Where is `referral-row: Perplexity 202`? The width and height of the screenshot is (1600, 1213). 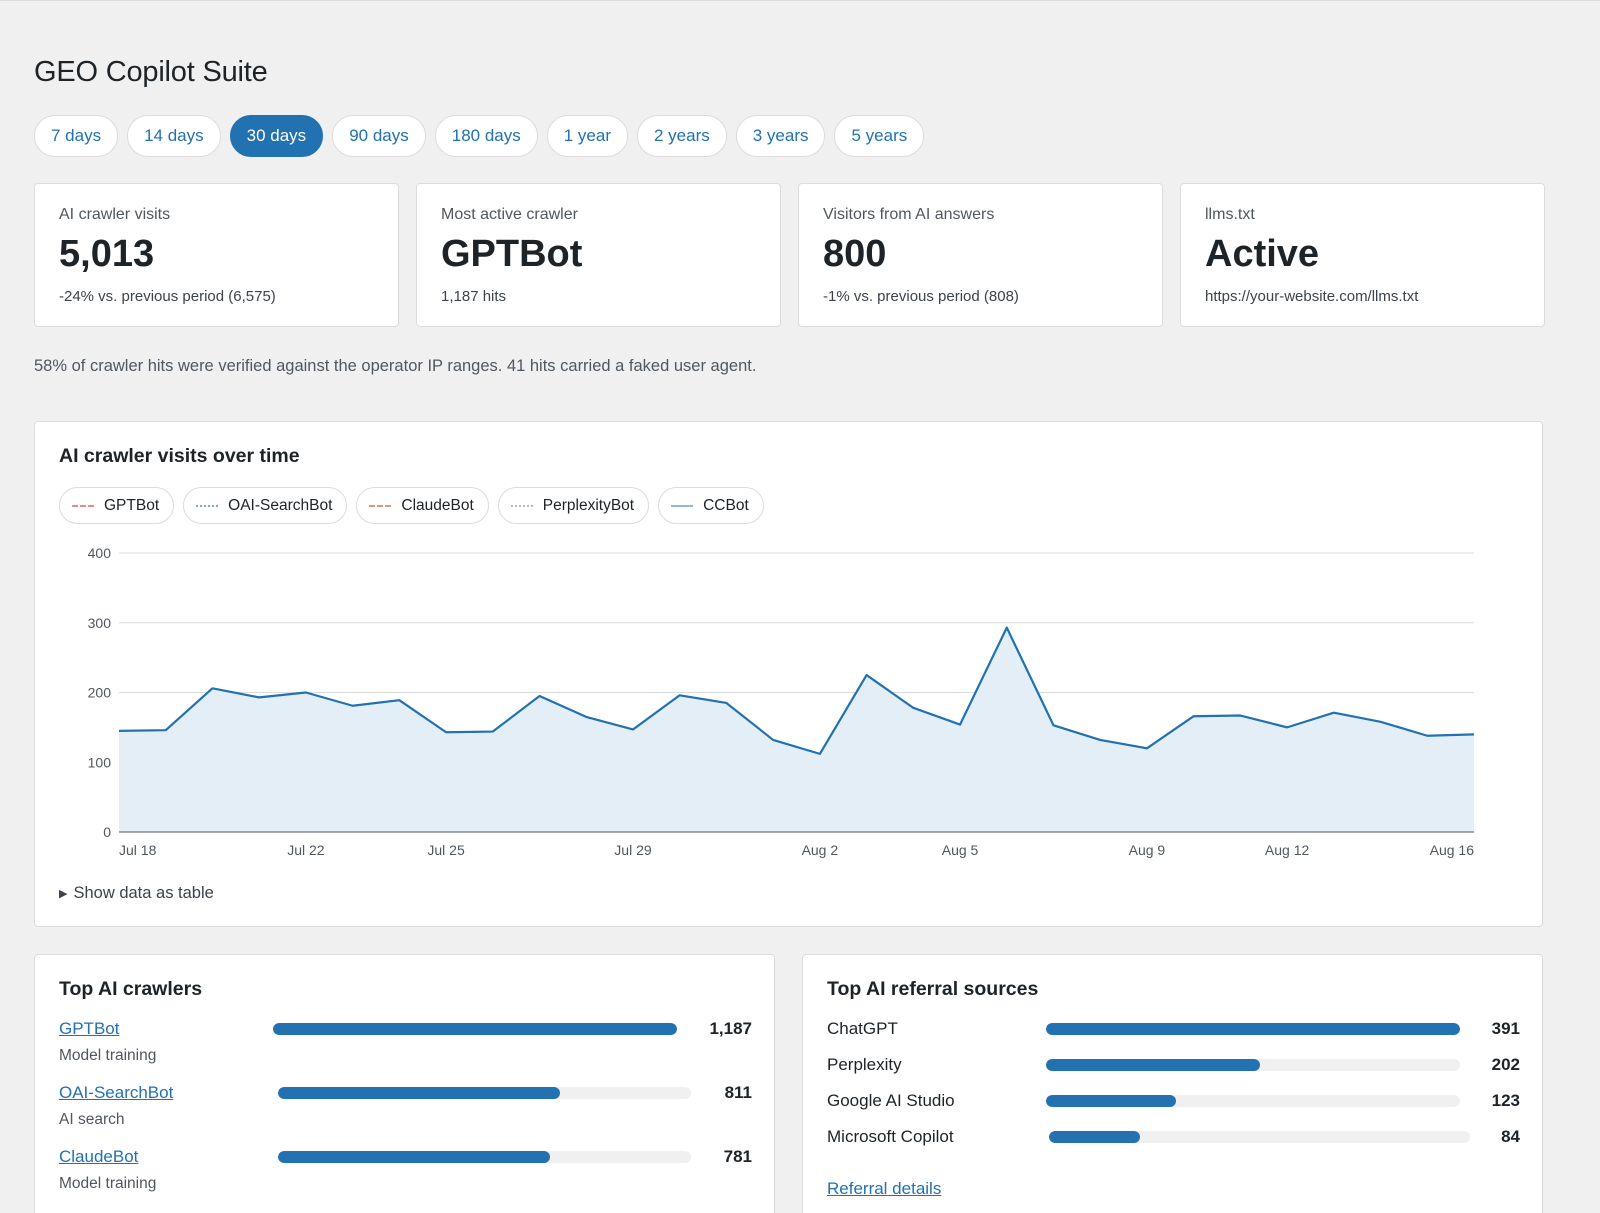
referral-row: Perplexity 202 is located at coordinates (1173, 1068).